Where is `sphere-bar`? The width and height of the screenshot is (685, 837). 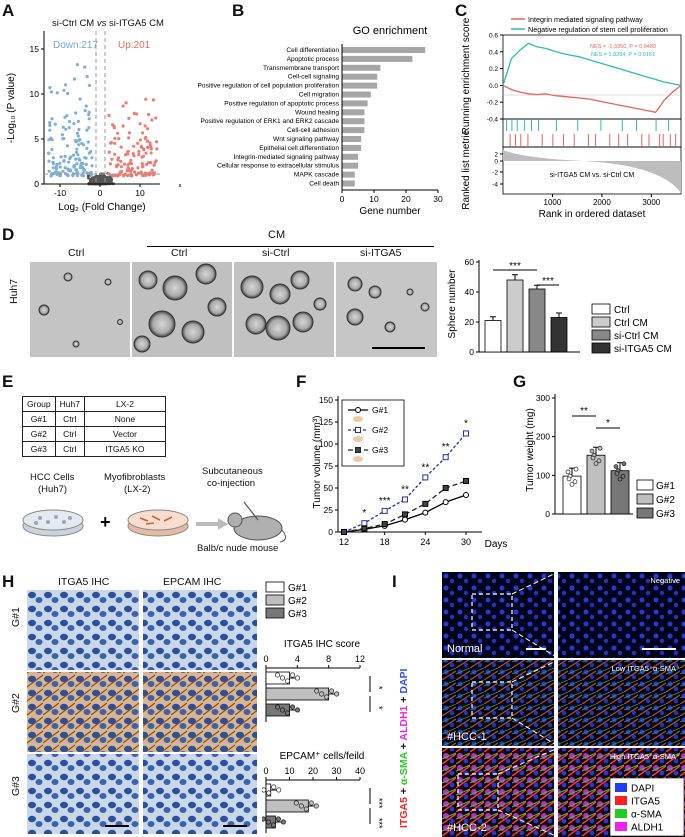 sphere-bar is located at coordinates (493, 336).